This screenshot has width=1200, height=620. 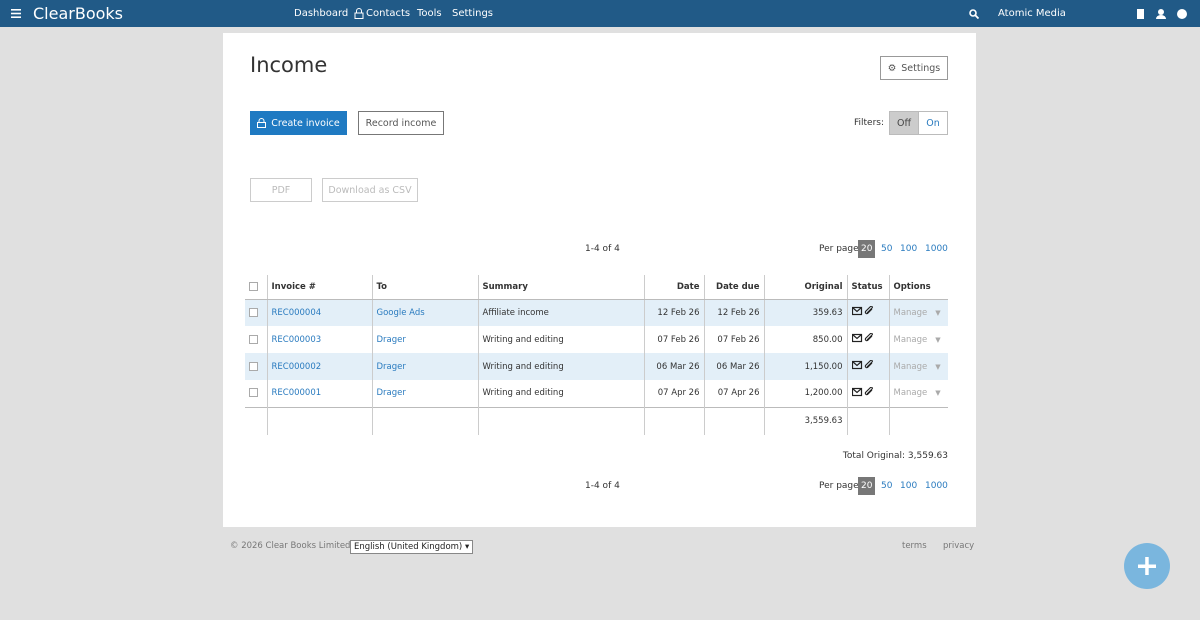 What do you see at coordinates (805, 312) in the screenshot?
I see `cell: 359.63` at bounding box center [805, 312].